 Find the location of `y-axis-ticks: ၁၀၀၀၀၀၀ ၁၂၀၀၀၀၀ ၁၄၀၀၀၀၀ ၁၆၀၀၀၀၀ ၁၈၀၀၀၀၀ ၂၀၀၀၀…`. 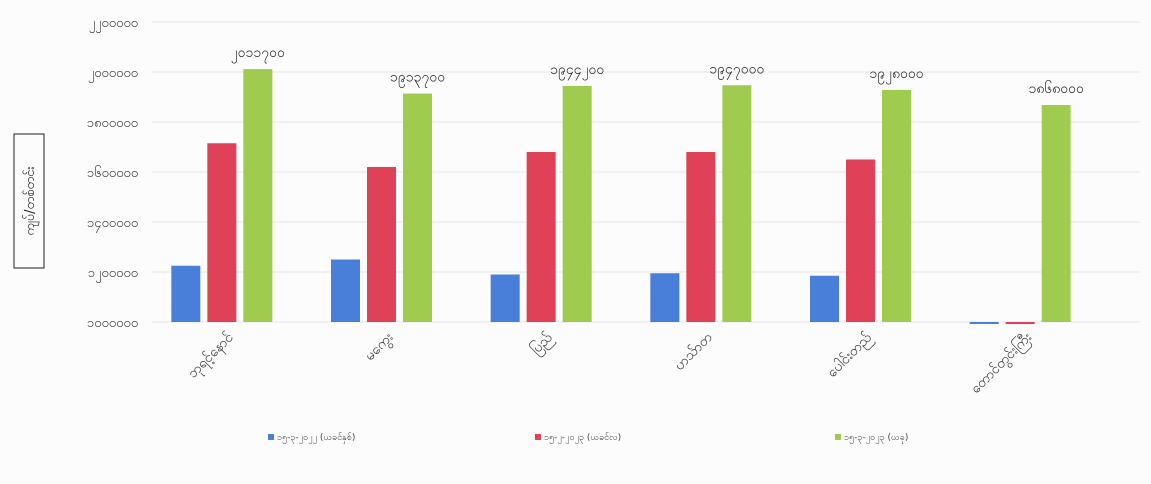

y-axis-ticks: ၁၀၀၀၀၀၀ ၁၂၀၀၀၀၀ ၁၄၀၀၀၀၀ ၁၆၀၀၀၀၀ ၁၈၀၀၀၀၀ ၂၀၀၀၀… is located at coordinates (112, 173).